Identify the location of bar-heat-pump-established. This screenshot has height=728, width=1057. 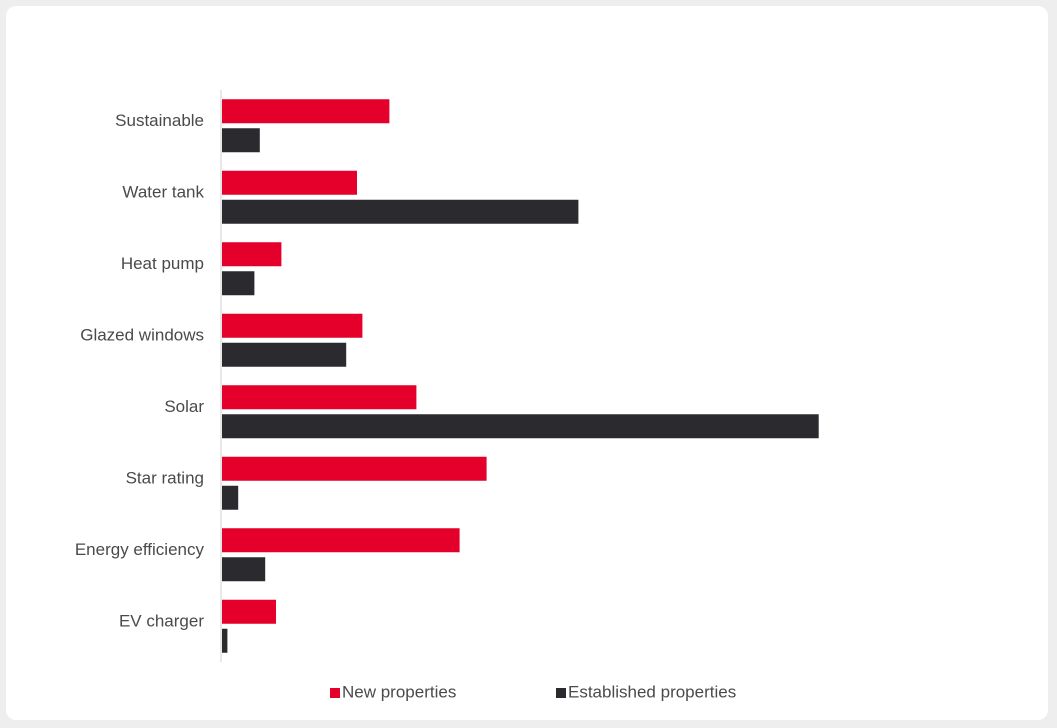
(238, 283).